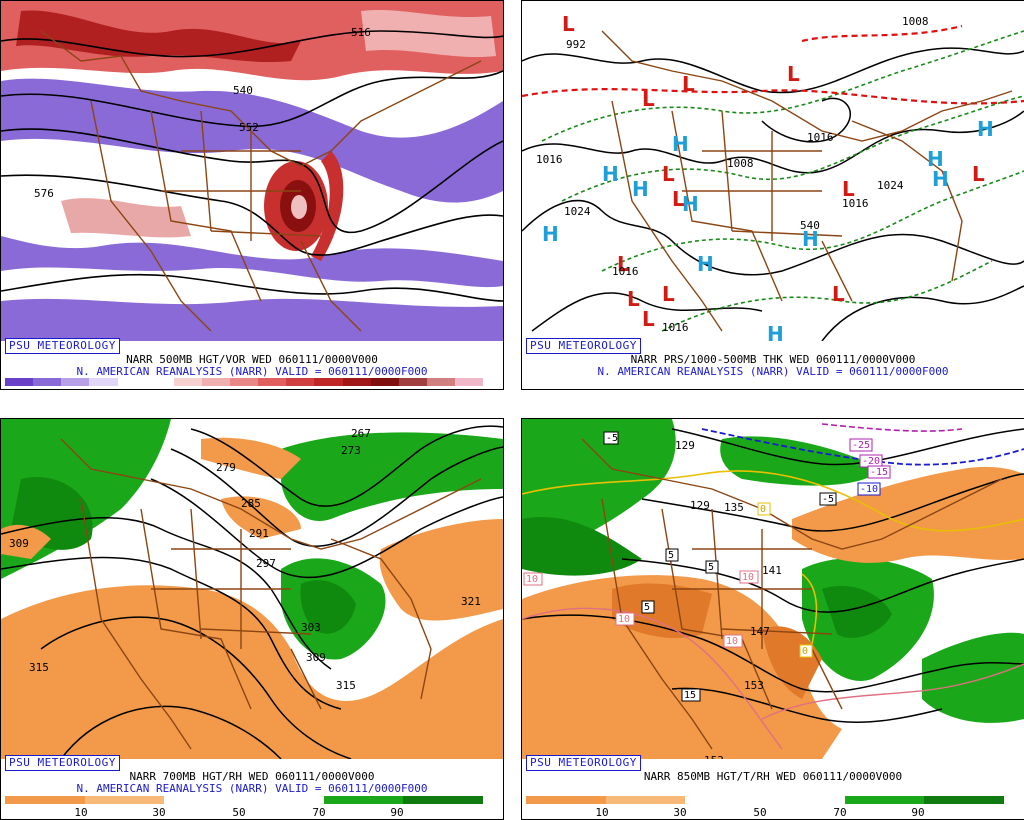  I want to click on contour-label: 285, so click(251, 503).